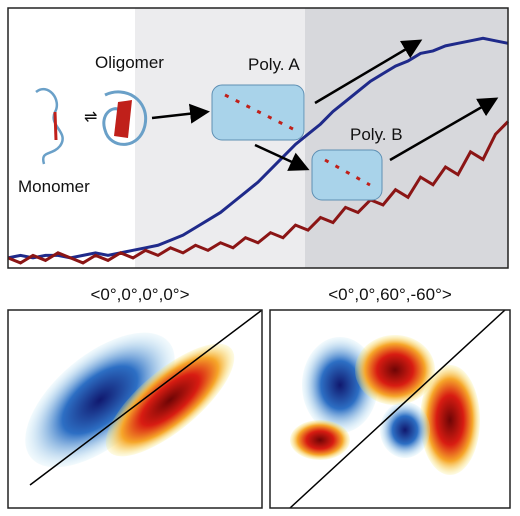 This screenshot has width=520, height=516. I want to click on panel-title: <0°,0°,0°,0°>, so click(139, 294).